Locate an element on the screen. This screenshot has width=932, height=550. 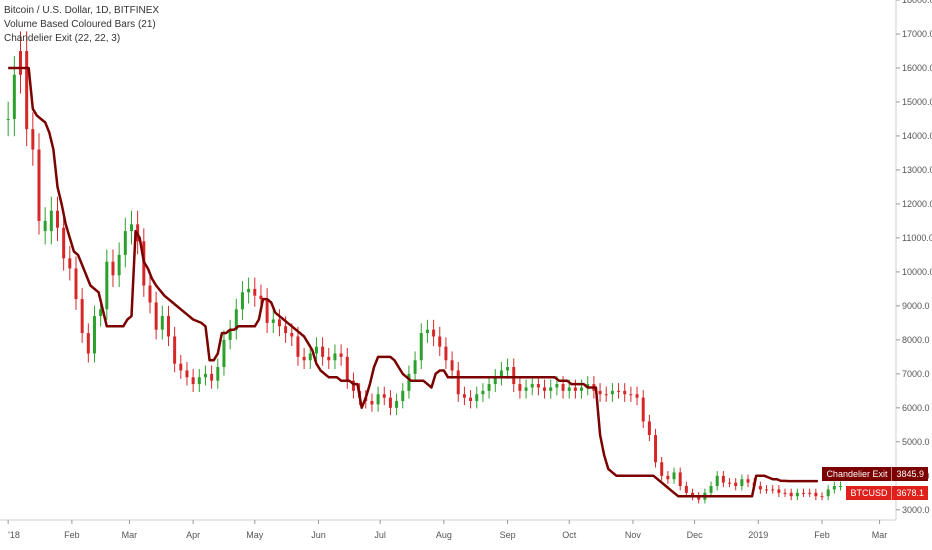
symbol-title: Bitcoin / U.S. Dollar, 1D, BITFINEX is located at coordinates (82, 10).